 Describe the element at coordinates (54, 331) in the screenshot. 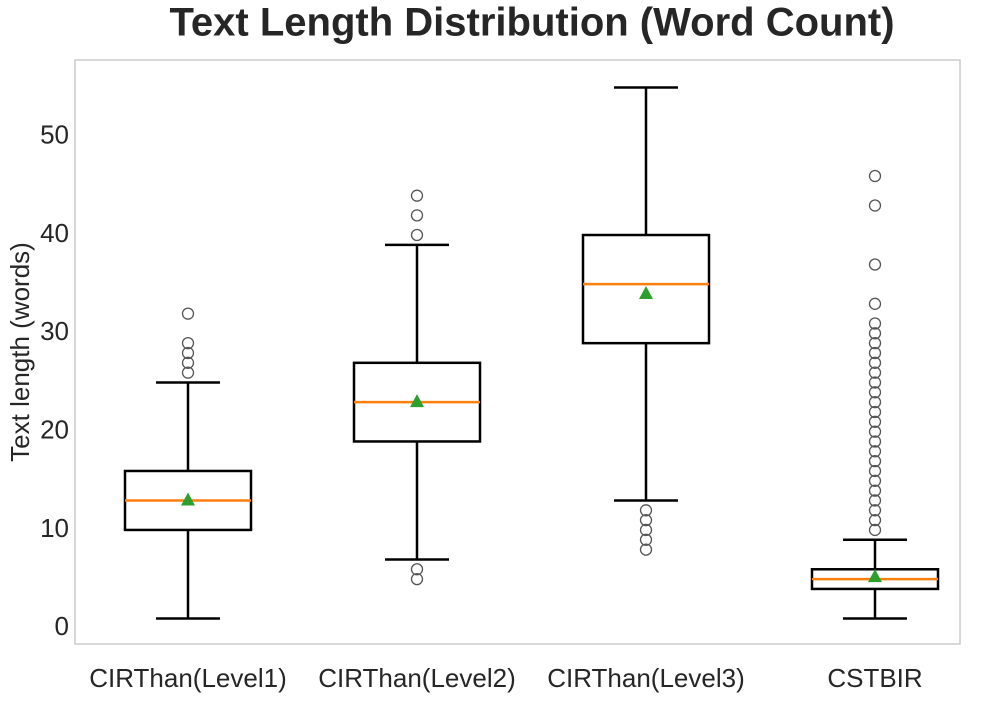

I see `y-tick-label: 30` at that location.